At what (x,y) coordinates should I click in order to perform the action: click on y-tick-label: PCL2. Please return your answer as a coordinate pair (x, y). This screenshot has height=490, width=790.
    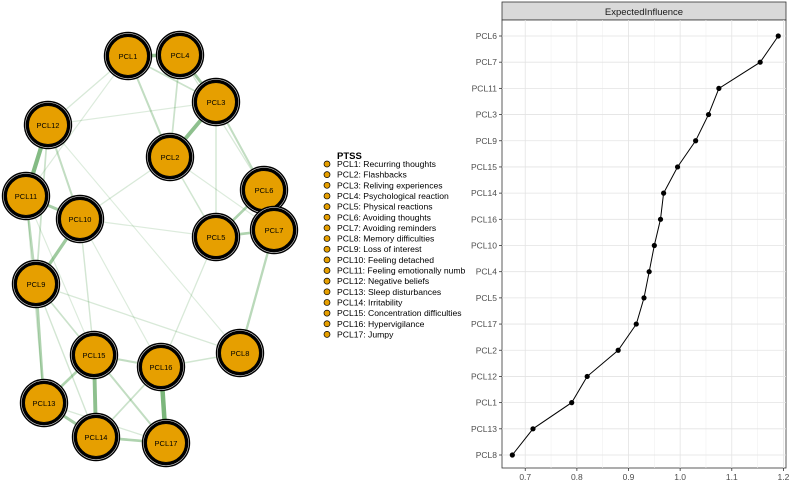
    Looking at the image, I should click on (487, 350).